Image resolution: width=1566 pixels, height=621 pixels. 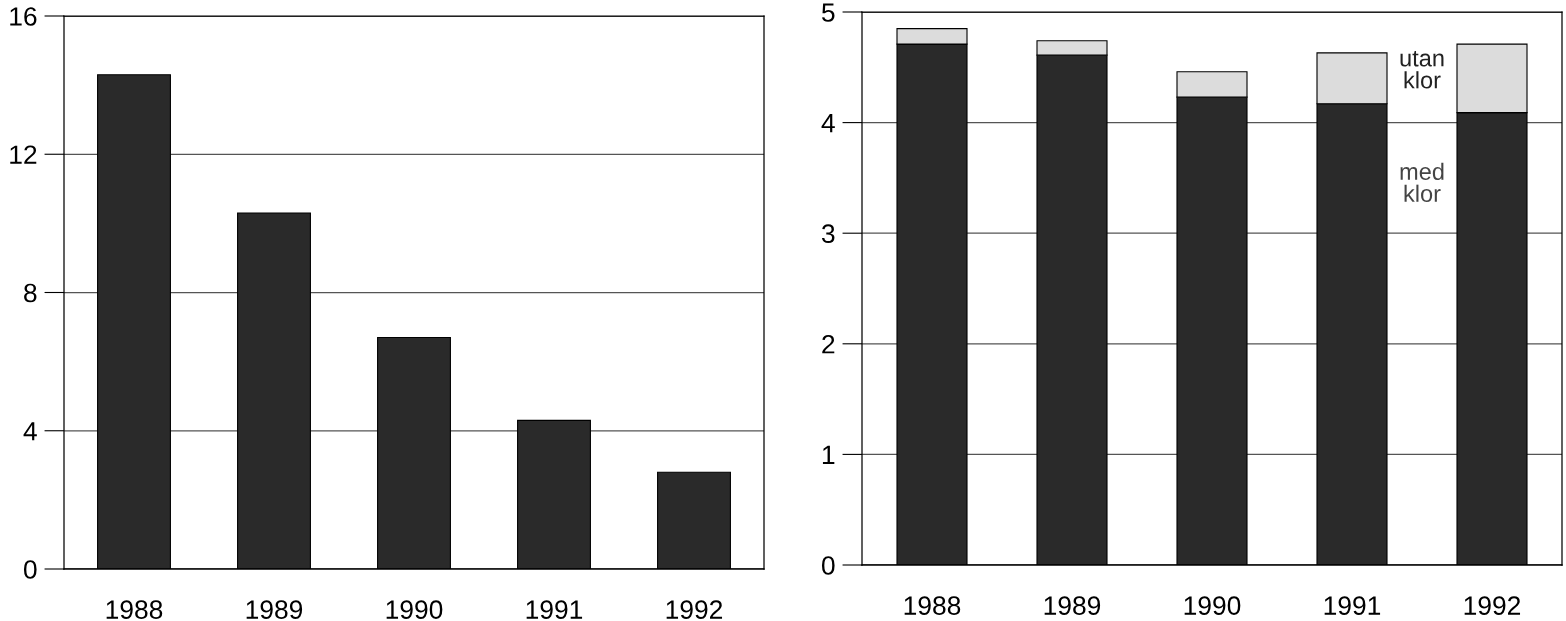 What do you see at coordinates (1422, 70) in the screenshot?
I see `series-label: utan klor` at bounding box center [1422, 70].